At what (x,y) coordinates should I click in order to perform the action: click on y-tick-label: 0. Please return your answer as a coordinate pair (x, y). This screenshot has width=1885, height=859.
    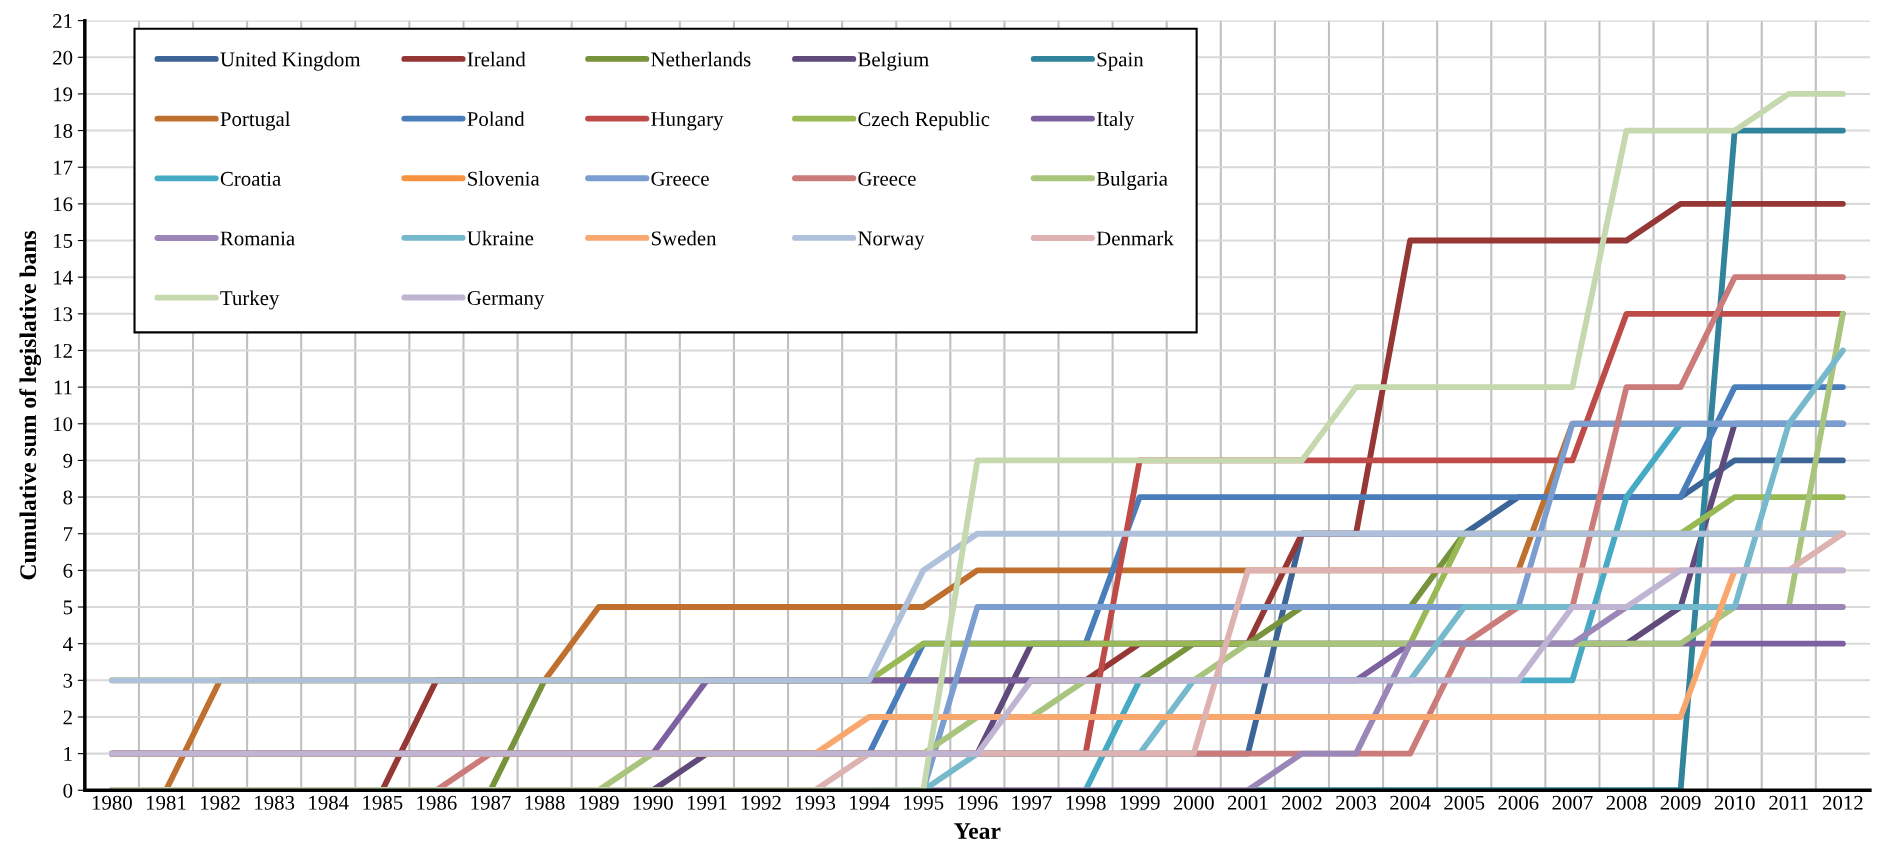
    Looking at the image, I should click on (68, 790).